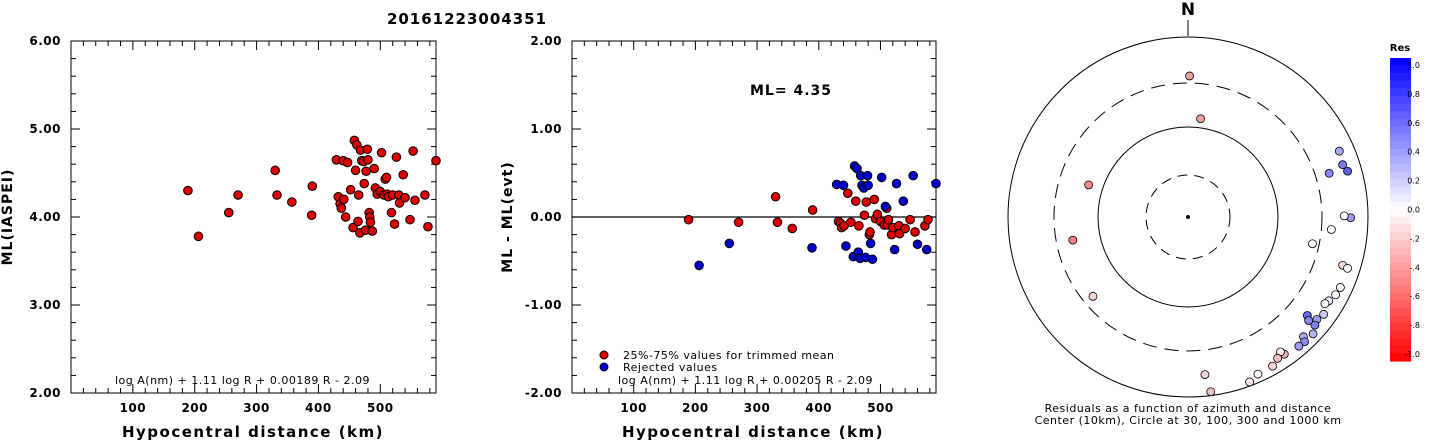 The image size is (1437, 441). Describe the element at coordinates (45, 393) in the screenshot. I see `y-tick-label: 2.00` at that location.